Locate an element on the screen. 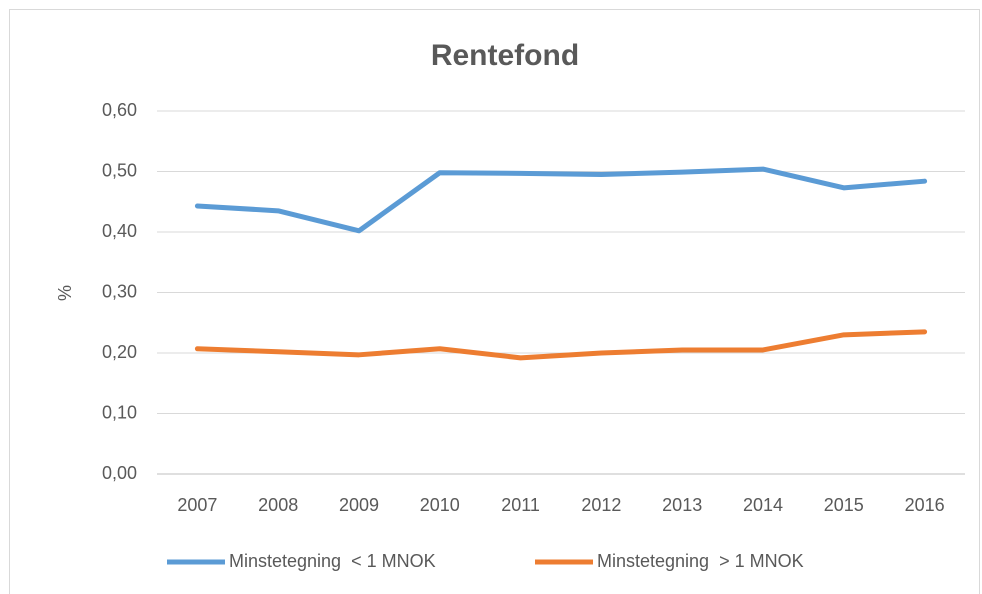 This screenshot has height=594, width=982. x-tick-label: 2010 is located at coordinates (440, 505).